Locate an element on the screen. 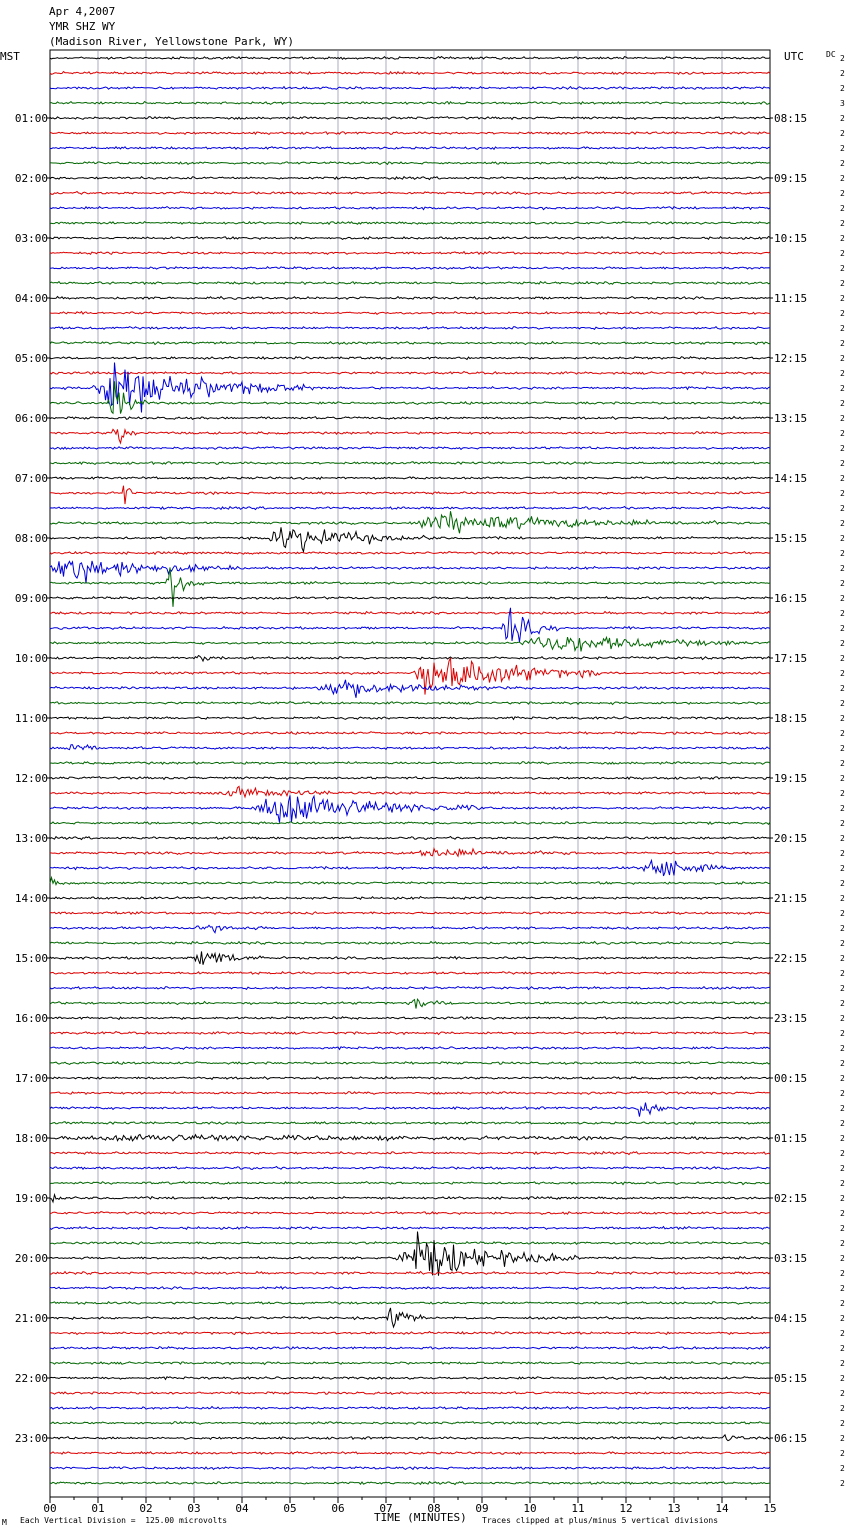 The width and height of the screenshot is (850, 1534). right-hour-label-1315: 13:15 is located at coordinates (790, 418).